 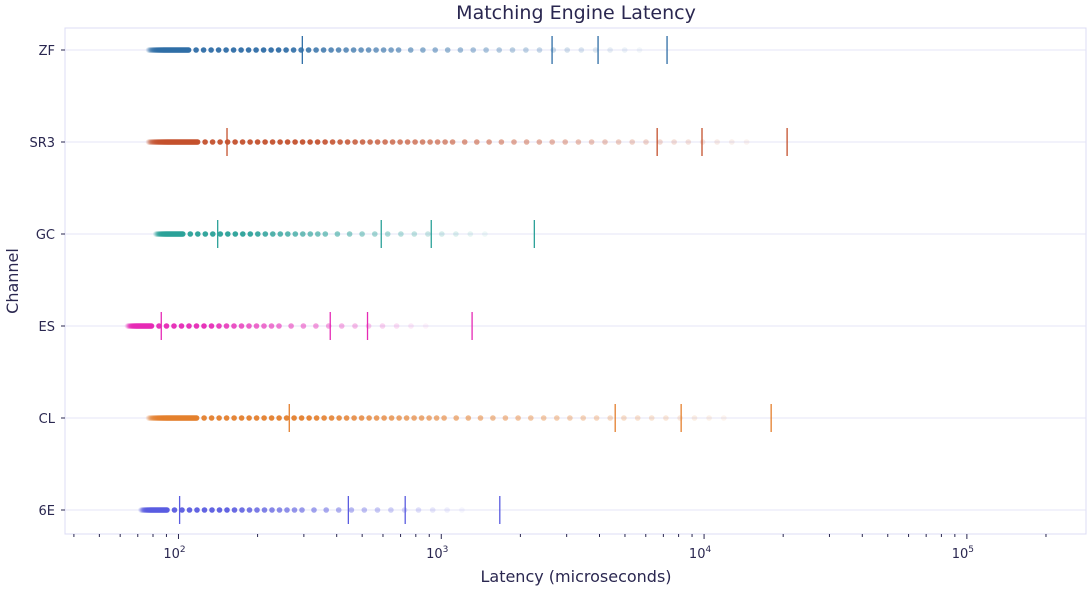 What do you see at coordinates (47, 281) in the screenshot?
I see `y-axis: ZF SR3 GC ES CL 6E` at bounding box center [47, 281].